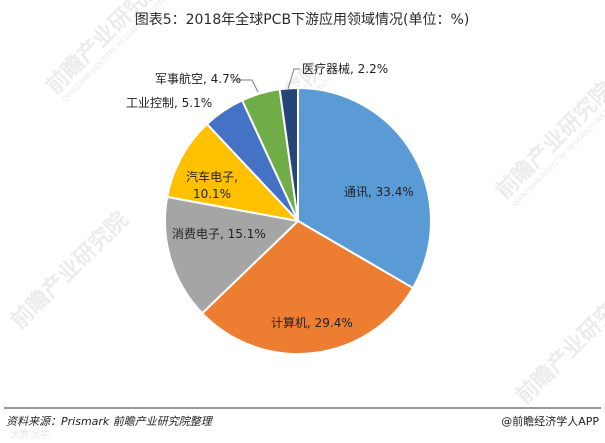 The image size is (605, 443). I want to click on leader-line-medical, so click(293, 79).